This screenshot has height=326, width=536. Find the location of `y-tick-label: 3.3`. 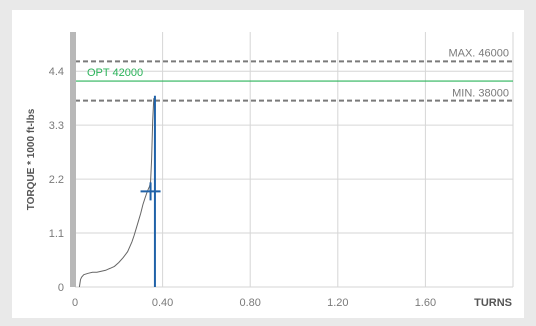

y-tick-label: 3.3 is located at coordinates (56, 126).